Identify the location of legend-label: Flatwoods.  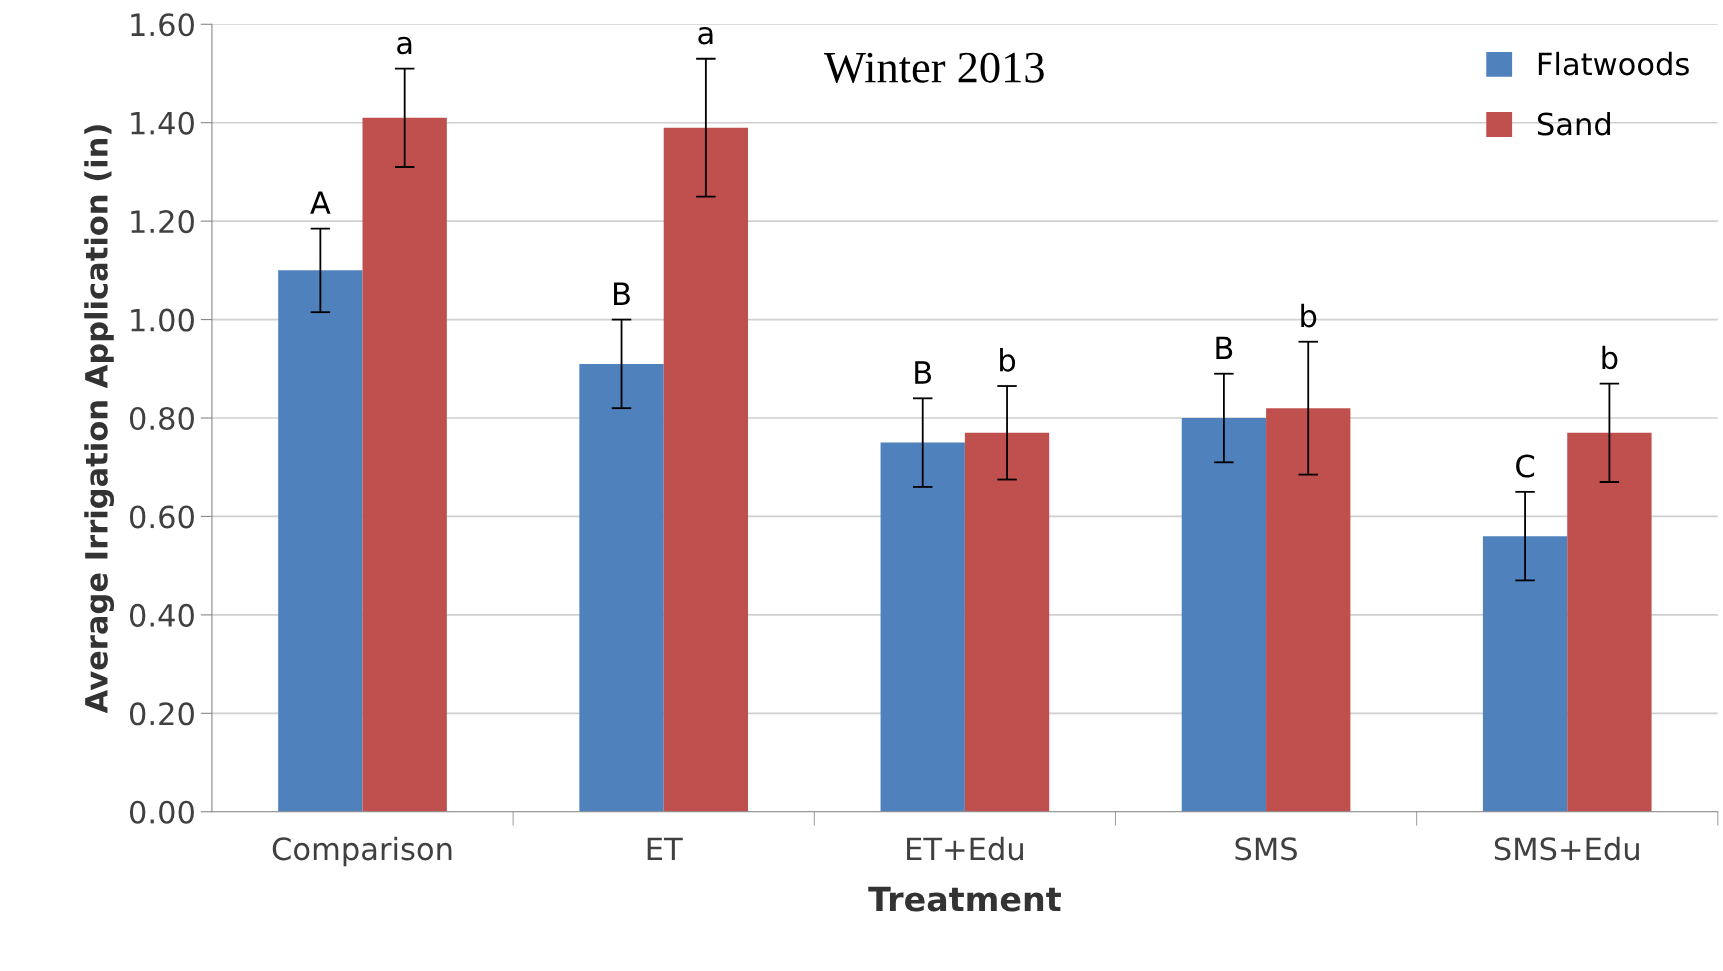
(1613, 63).